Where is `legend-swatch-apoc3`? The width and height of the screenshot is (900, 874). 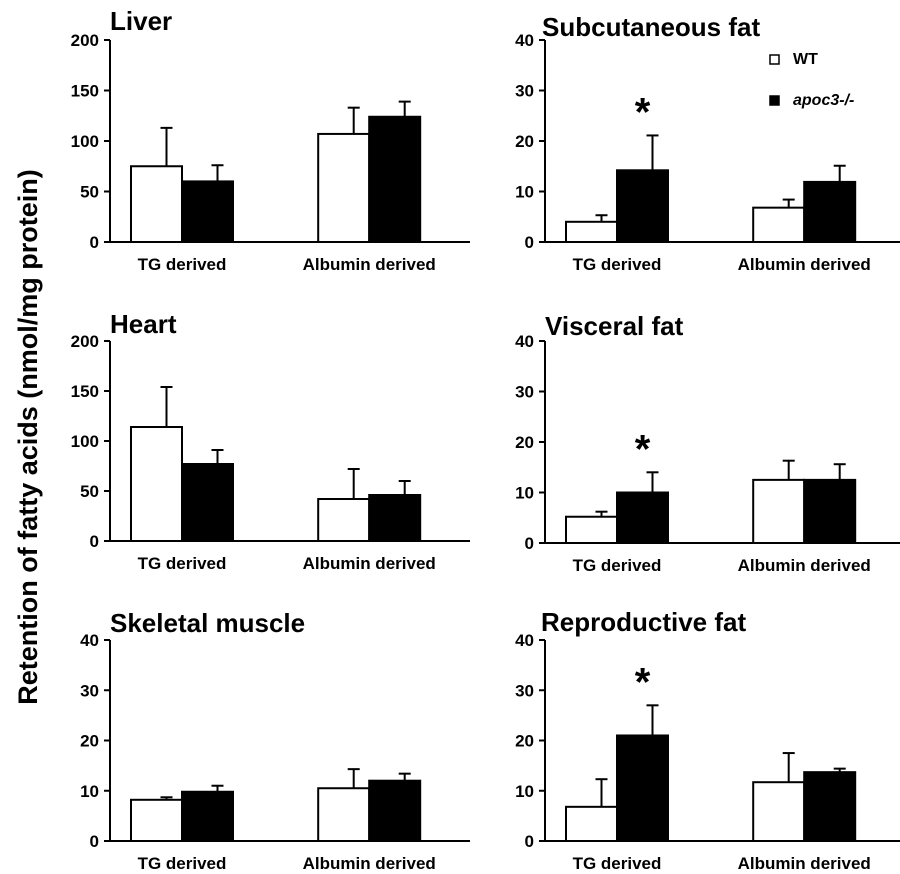 legend-swatch-apoc3 is located at coordinates (774, 100).